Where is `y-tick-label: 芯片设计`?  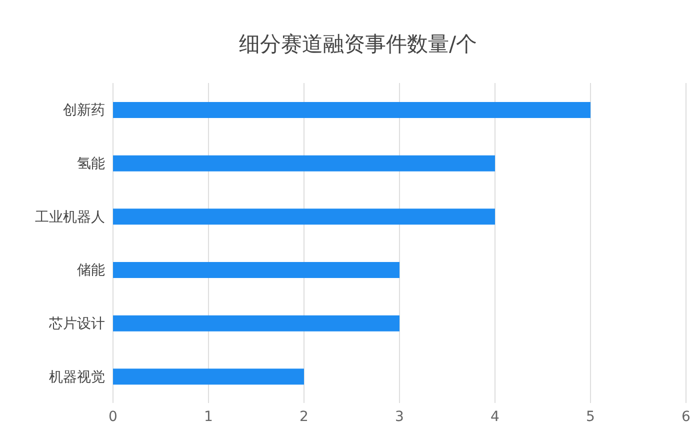 y-tick-label: 芯片设计 is located at coordinates (76, 324).